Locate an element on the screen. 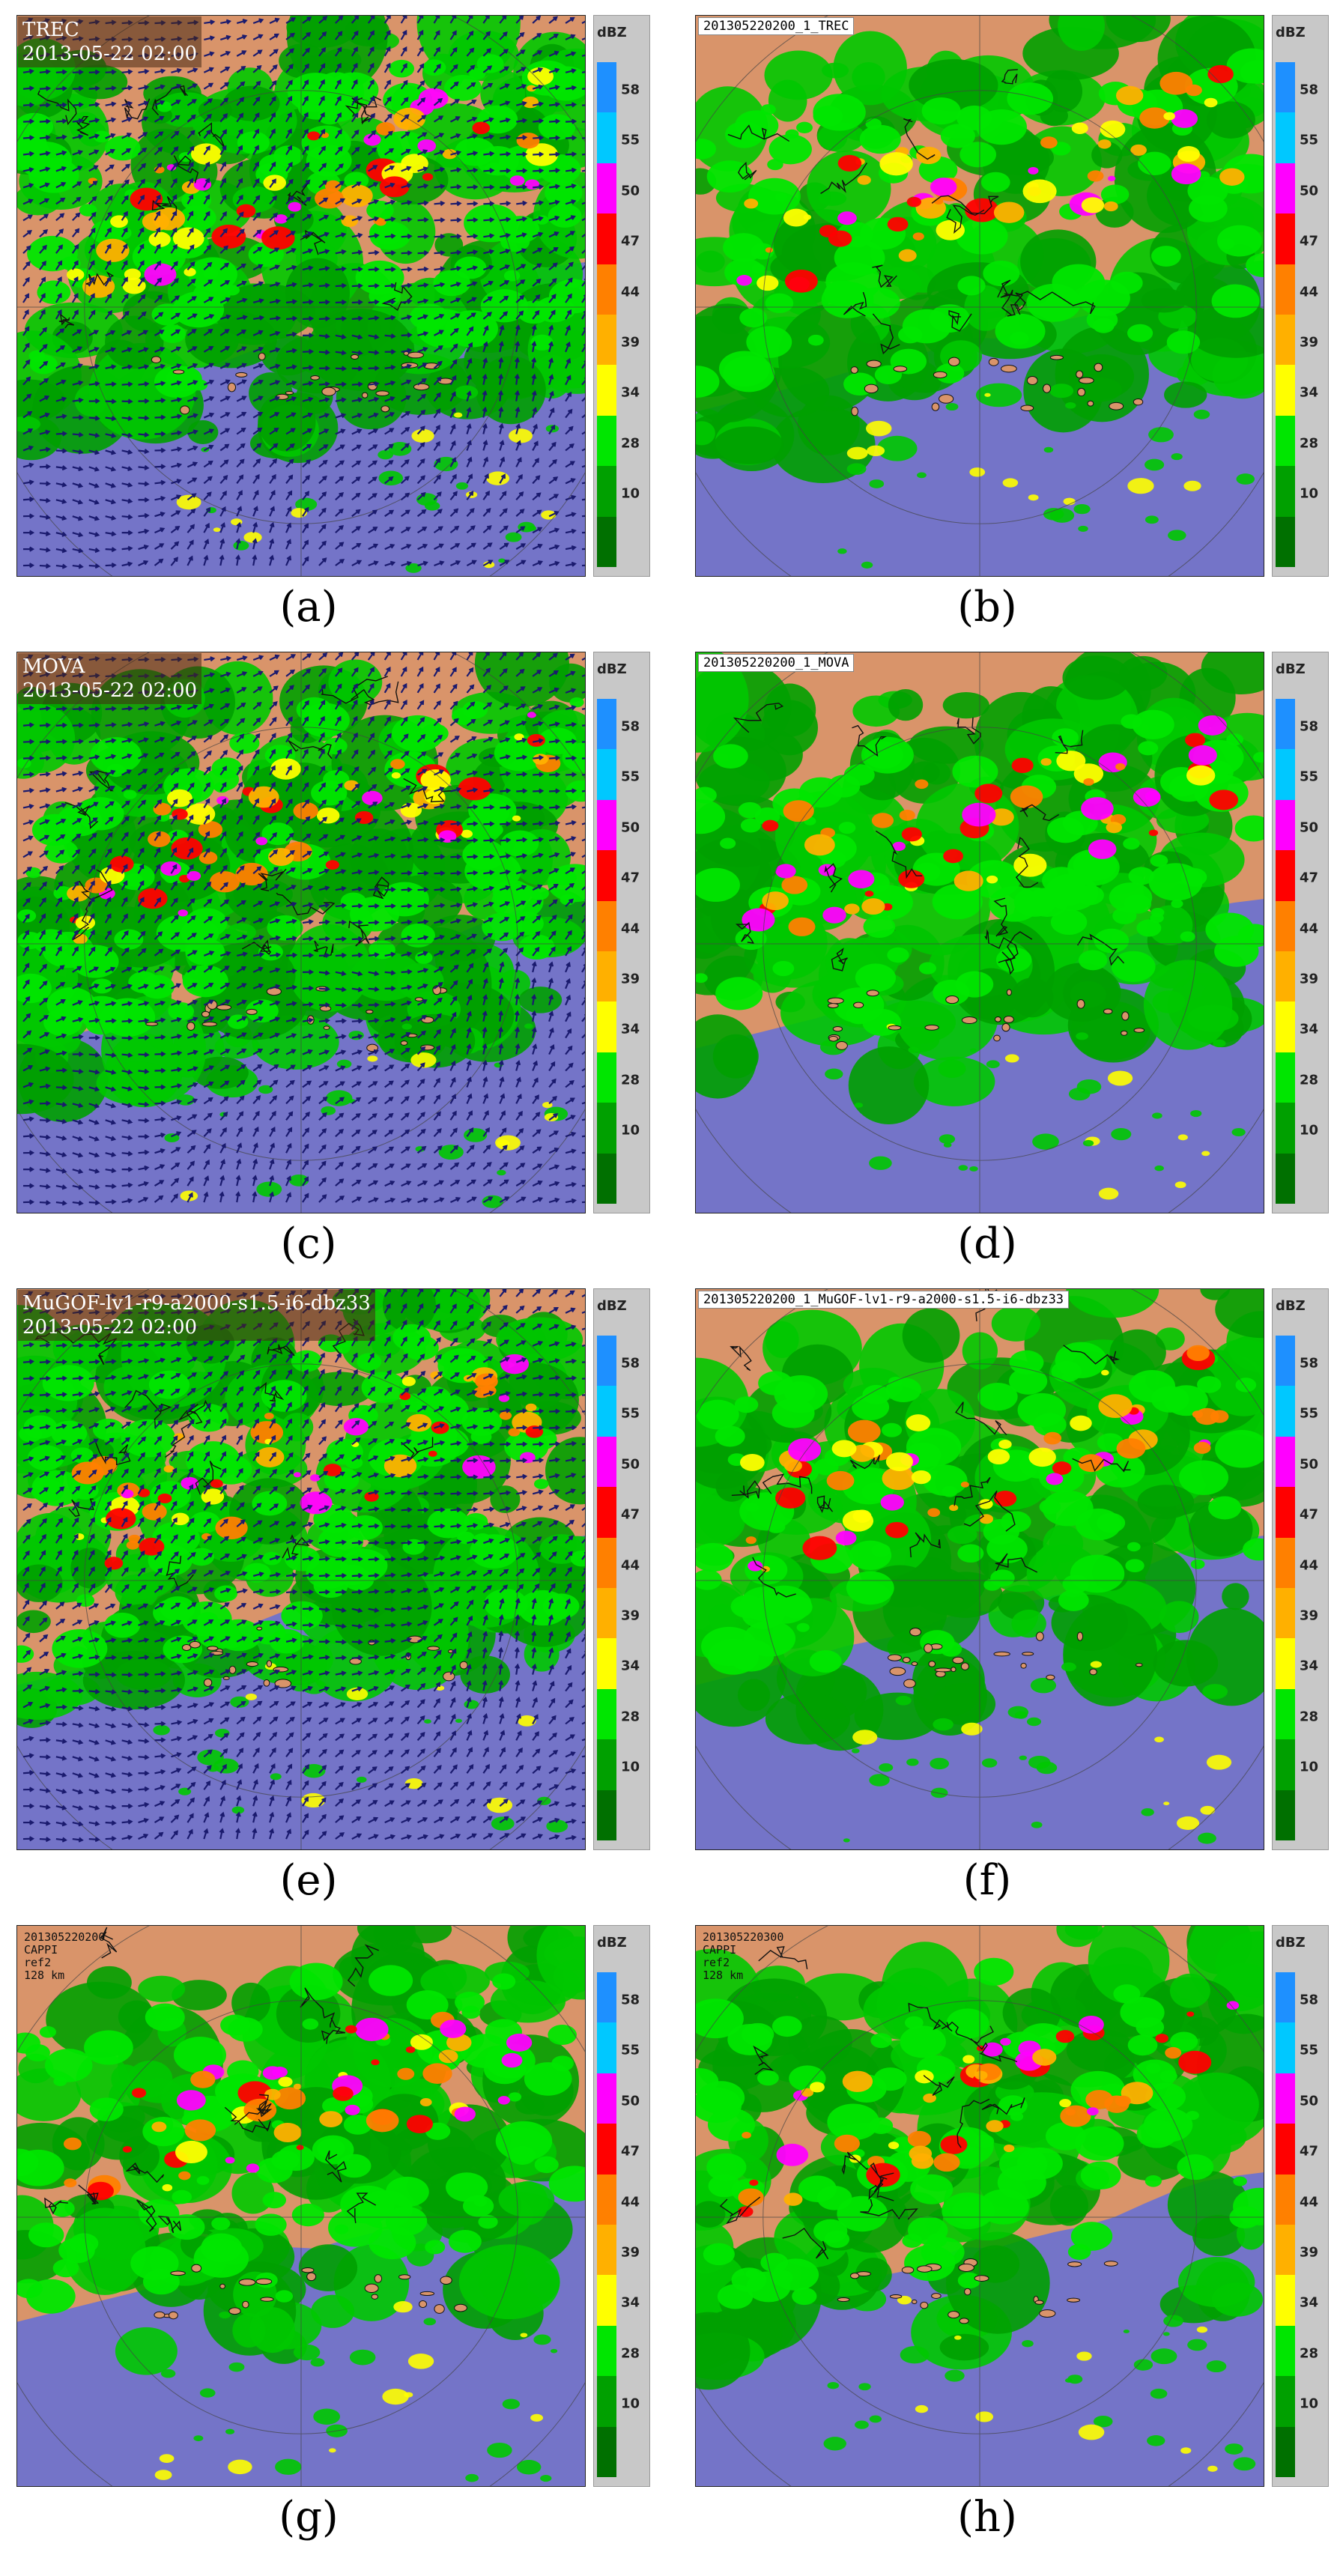 This screenshot has height=2576, width=1337. caption-e: (e) is located at coordinates (308, 1881).